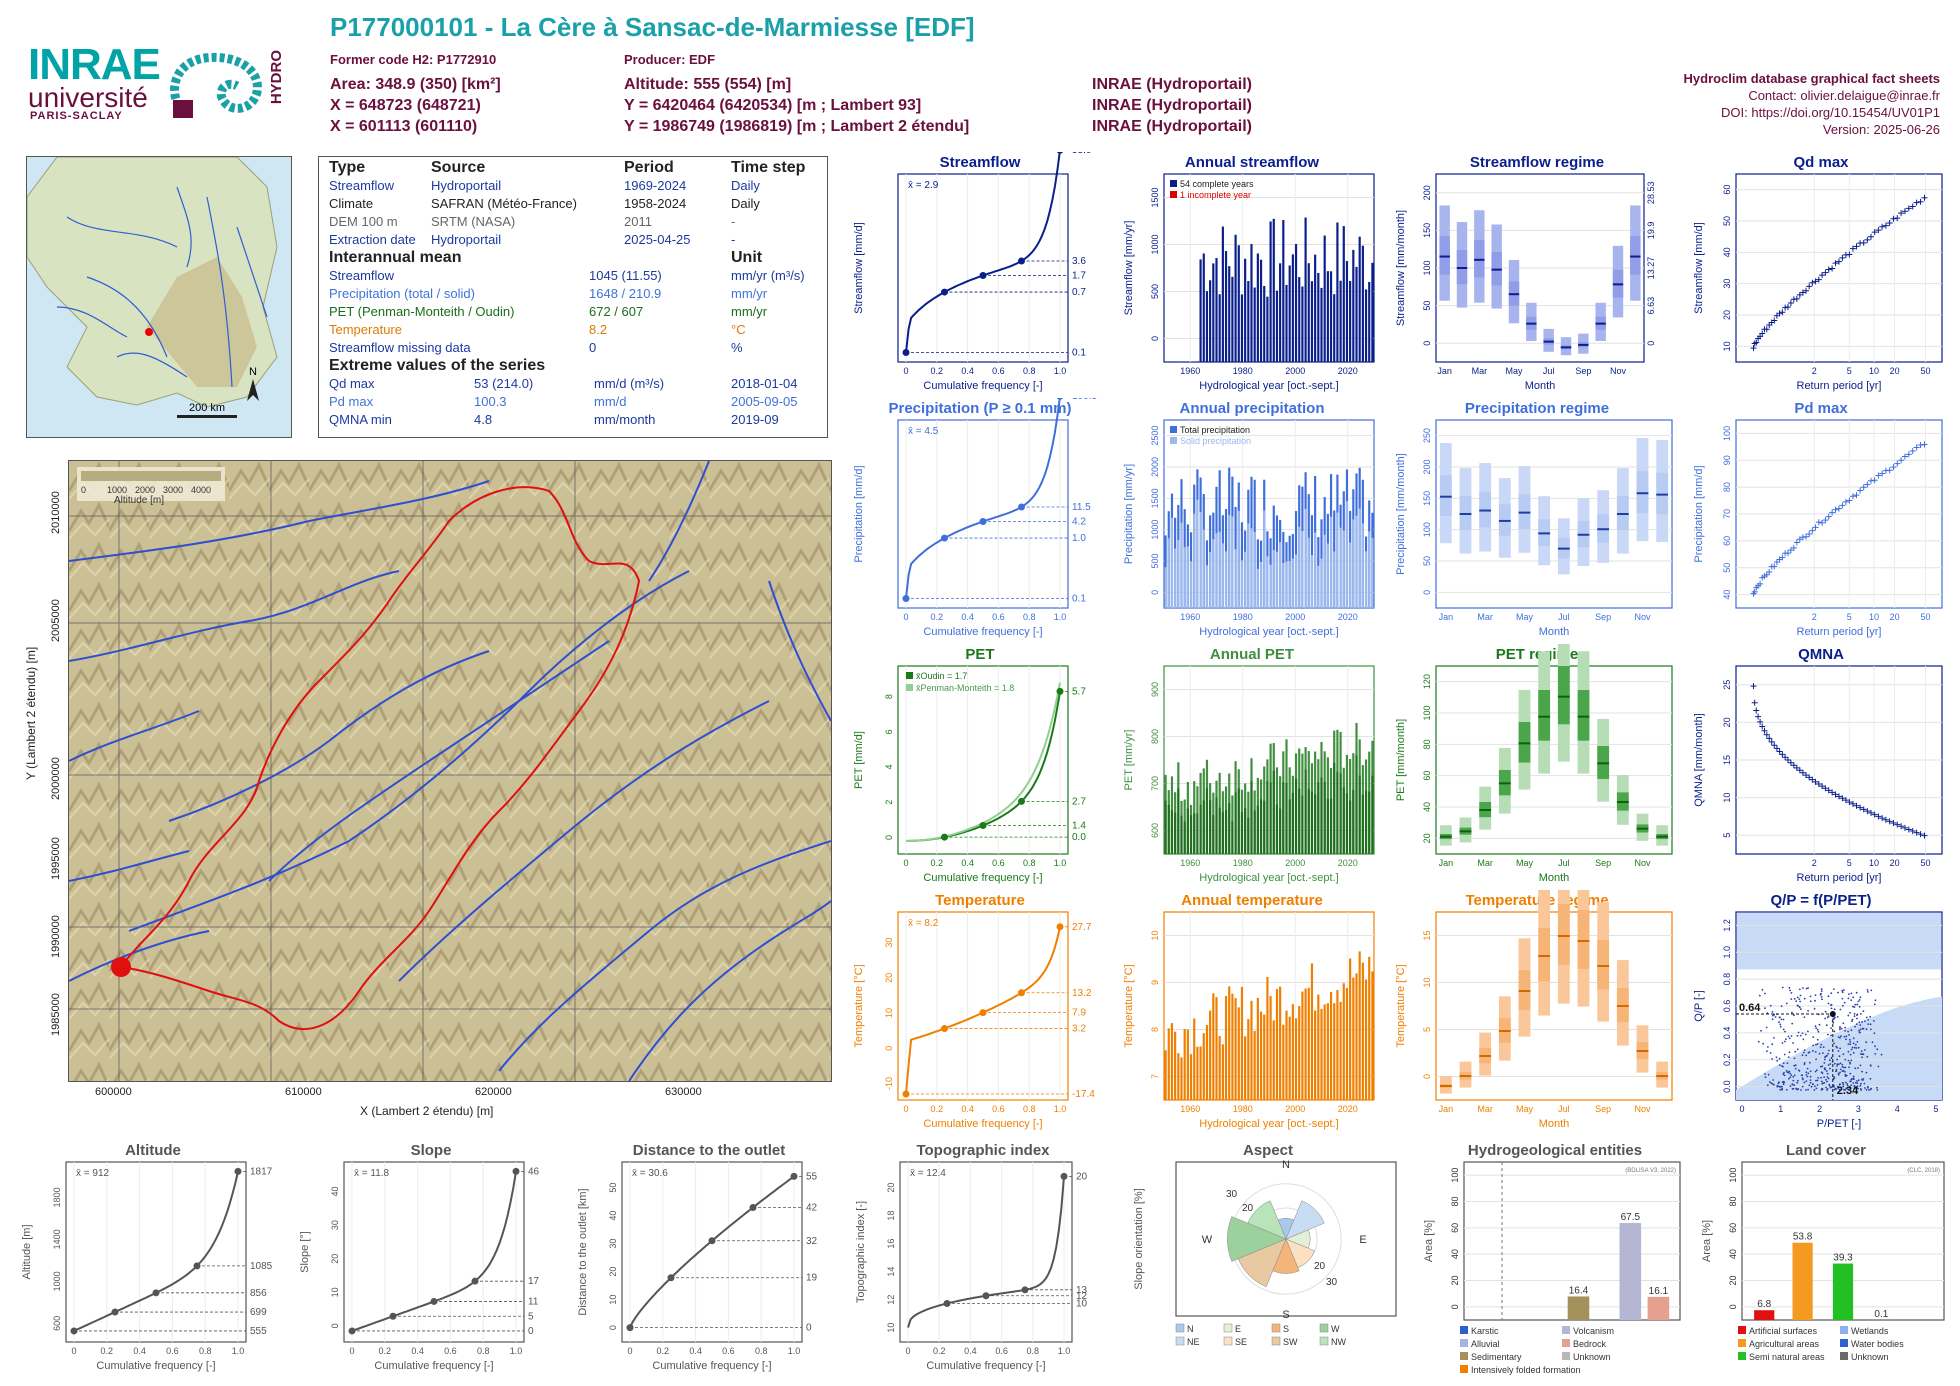  I want to click on temperature-plot-frame, so click(983, 1006).